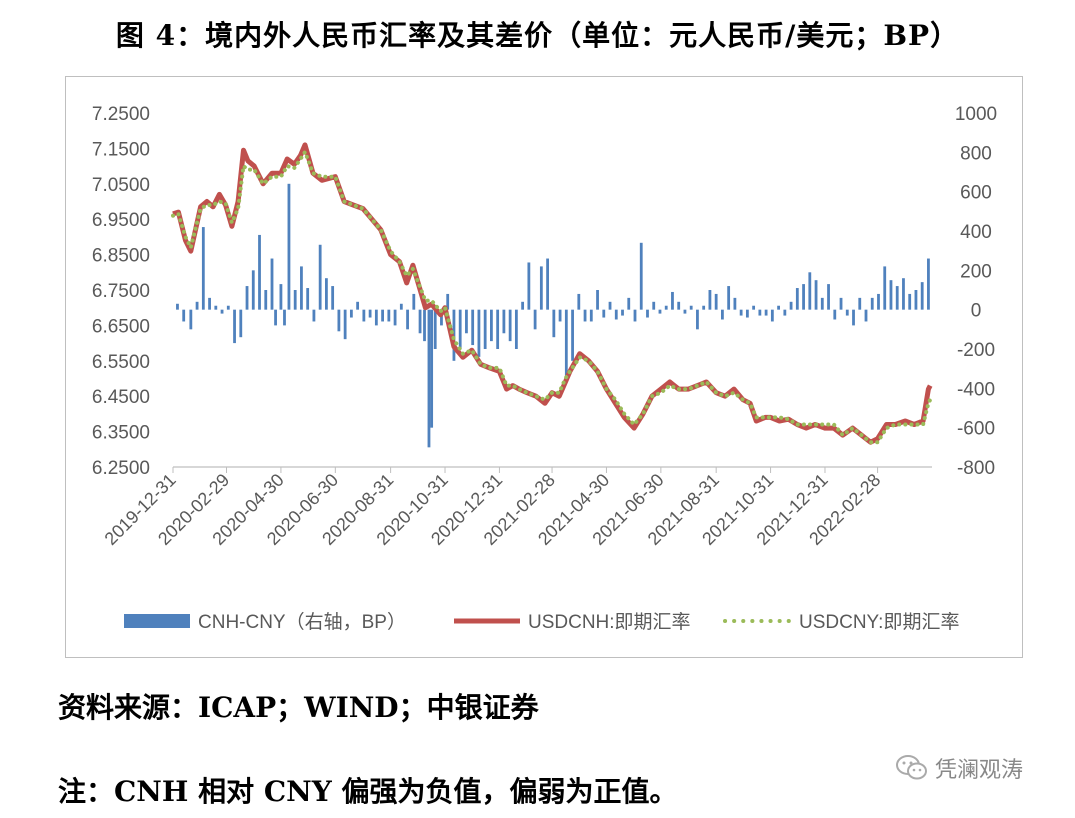 The height and width of the screenshot is (818, 1075). Describe the element at coordinates (121, 397) in the screenshot. I see `y-left-tick-label: 6.4500` at that location.